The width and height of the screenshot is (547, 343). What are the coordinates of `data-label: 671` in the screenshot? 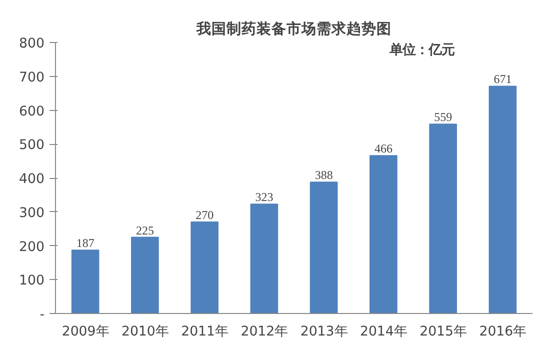 It's located at (503, 79).